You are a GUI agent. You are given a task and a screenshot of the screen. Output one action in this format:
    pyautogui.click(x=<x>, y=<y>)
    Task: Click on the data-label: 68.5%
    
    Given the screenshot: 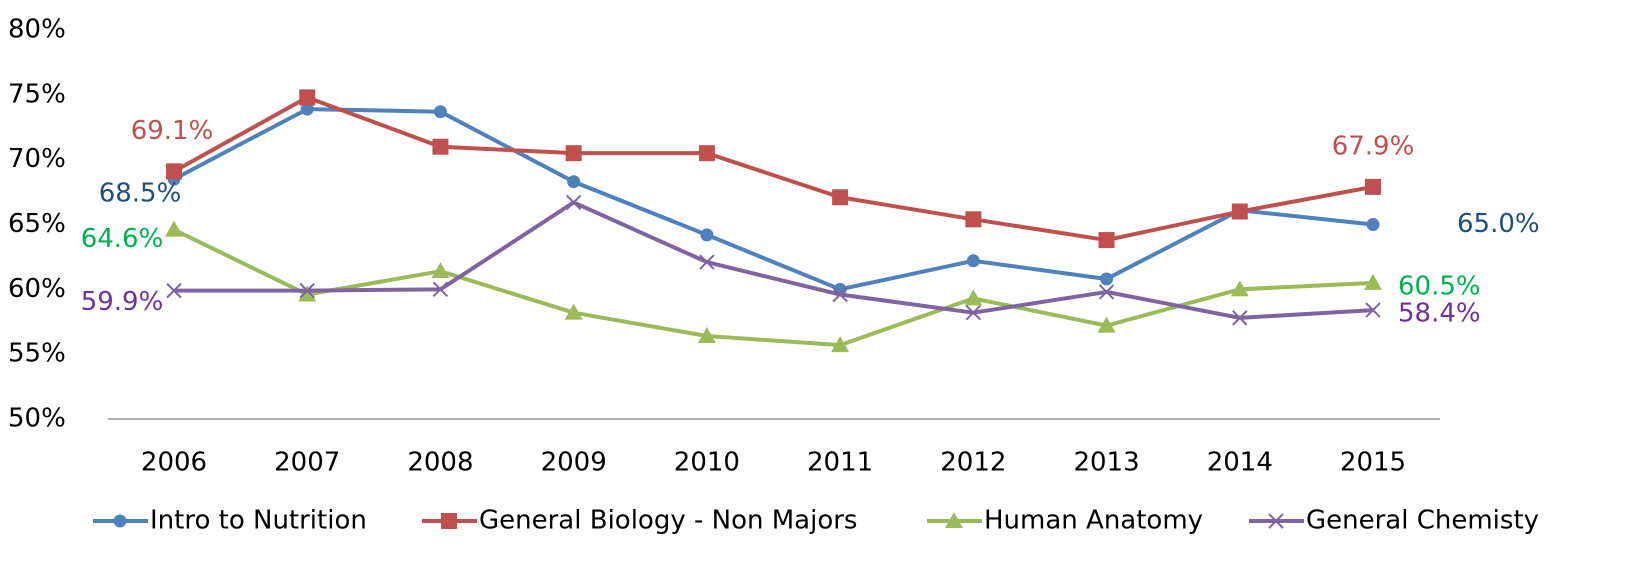 What is the action you would take?
    pyautogui.click(x=140, y=194)
    